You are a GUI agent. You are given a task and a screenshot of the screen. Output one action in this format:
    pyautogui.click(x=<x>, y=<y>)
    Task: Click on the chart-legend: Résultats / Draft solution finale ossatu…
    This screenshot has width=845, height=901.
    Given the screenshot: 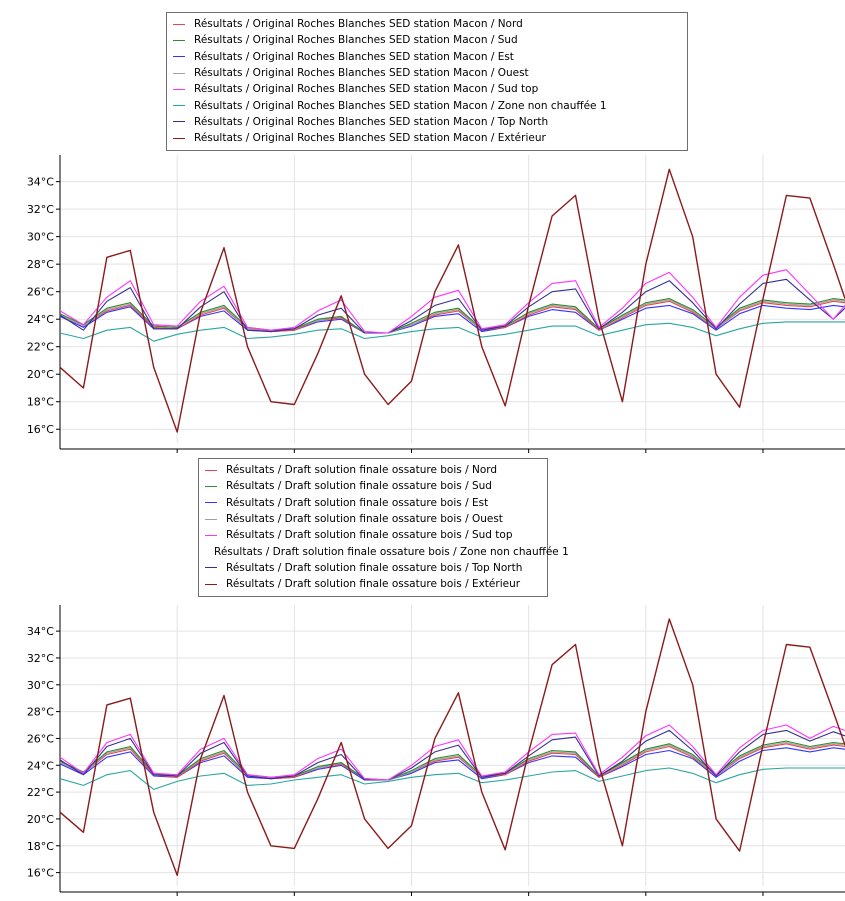 What is the action you would take?
    pyautogui.click(x=383, y=527)
    